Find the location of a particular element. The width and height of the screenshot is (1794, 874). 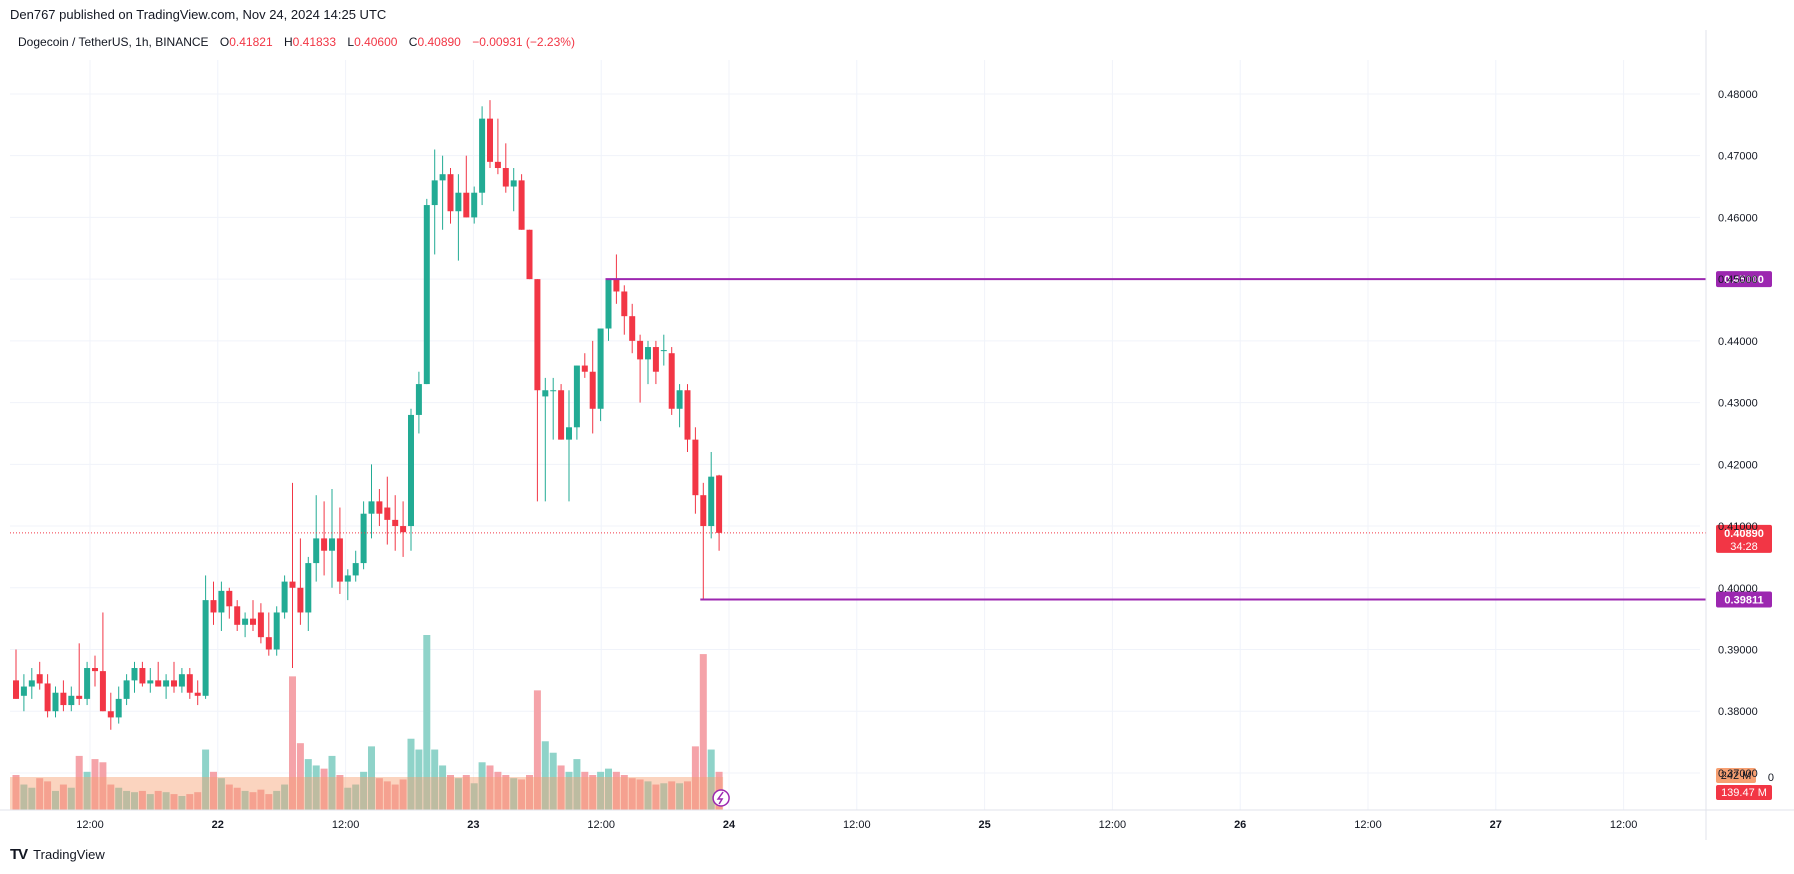

symbol-title: Dogecoin / TetherUS, 1h, BINANCE is located at coordinates (113, 42).